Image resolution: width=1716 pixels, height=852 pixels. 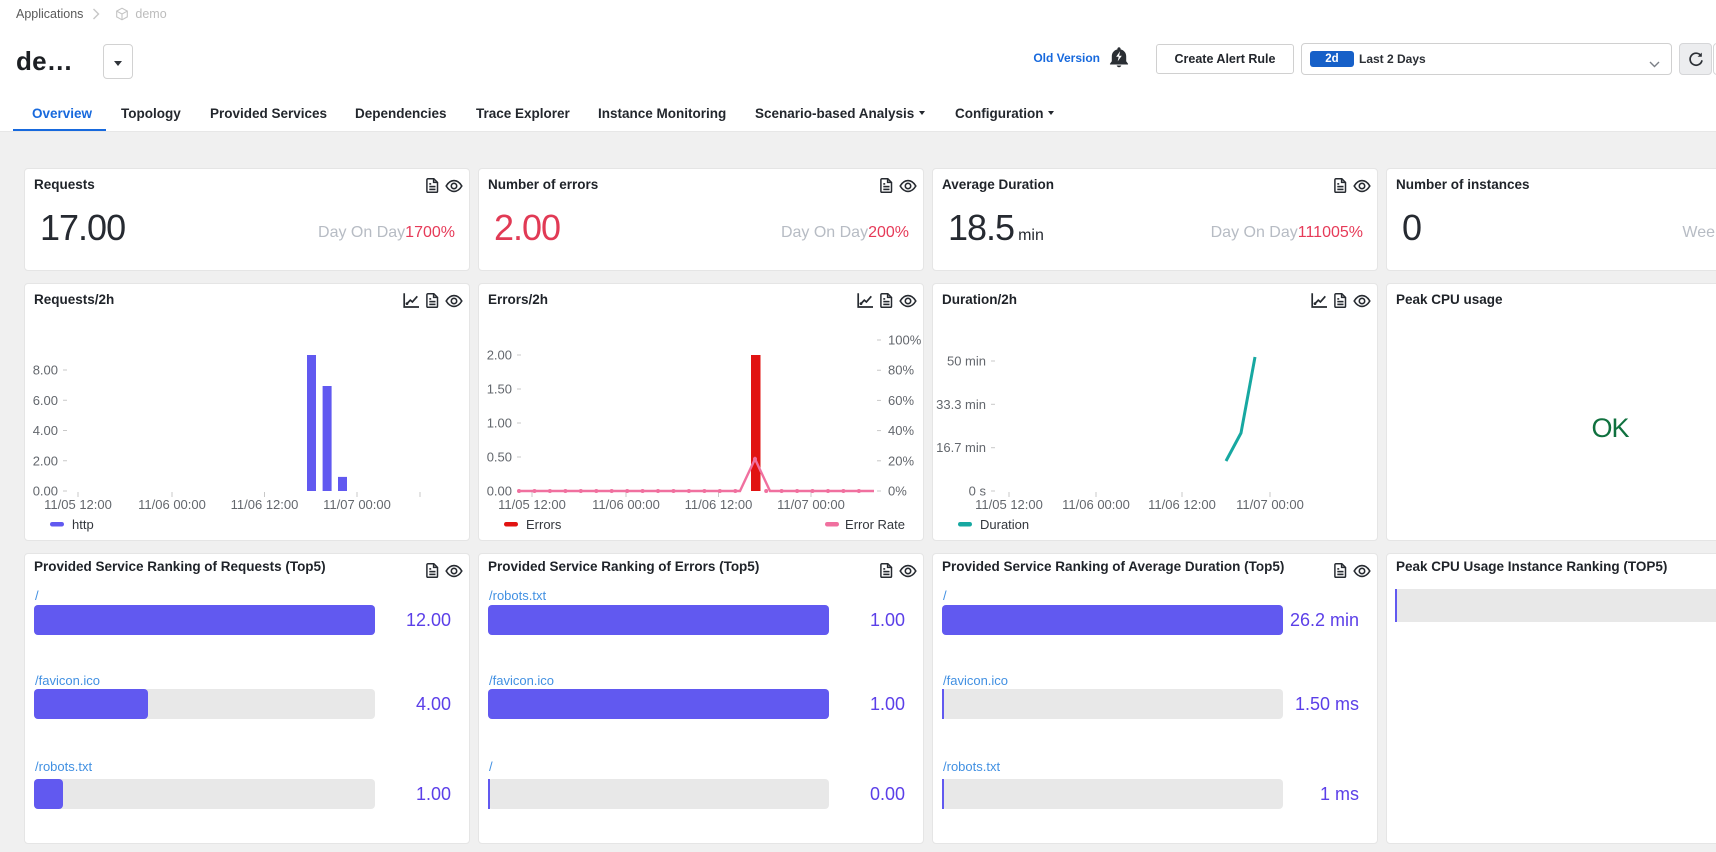 I want to click on svg-text: 1.50, so click(x=499, y=389).